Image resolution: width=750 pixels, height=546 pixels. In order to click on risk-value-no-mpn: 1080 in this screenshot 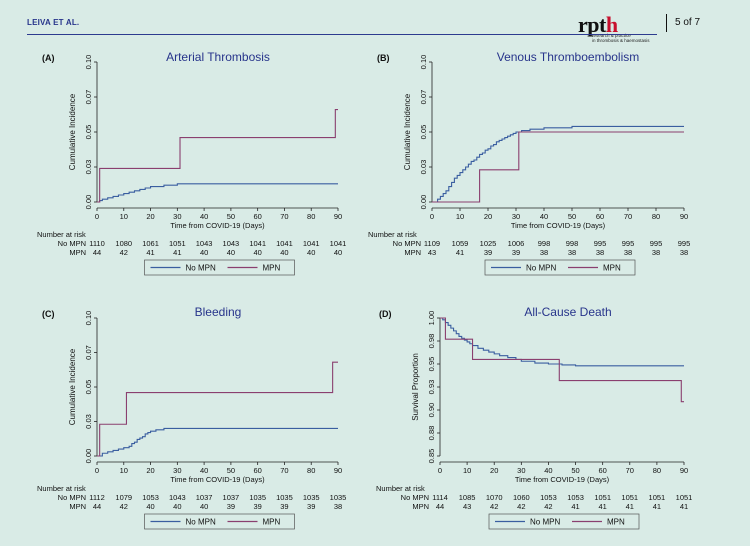, I will do `click(123, 243)`.